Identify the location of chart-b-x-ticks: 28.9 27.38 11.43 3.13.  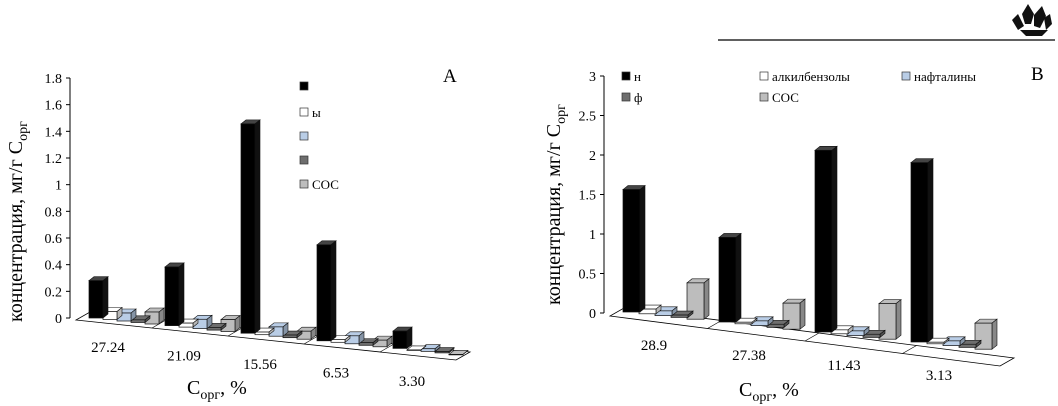
(796, 361).